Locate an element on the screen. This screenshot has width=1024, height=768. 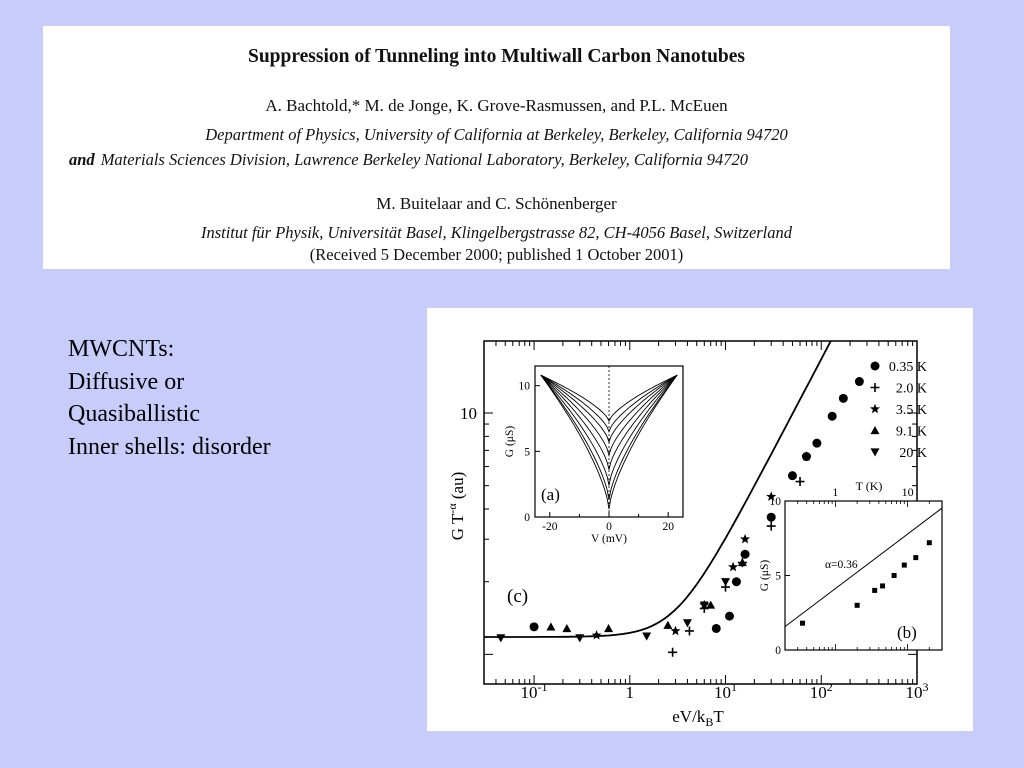
legend-marker-triangle-down is located at coordinates (875, 452).